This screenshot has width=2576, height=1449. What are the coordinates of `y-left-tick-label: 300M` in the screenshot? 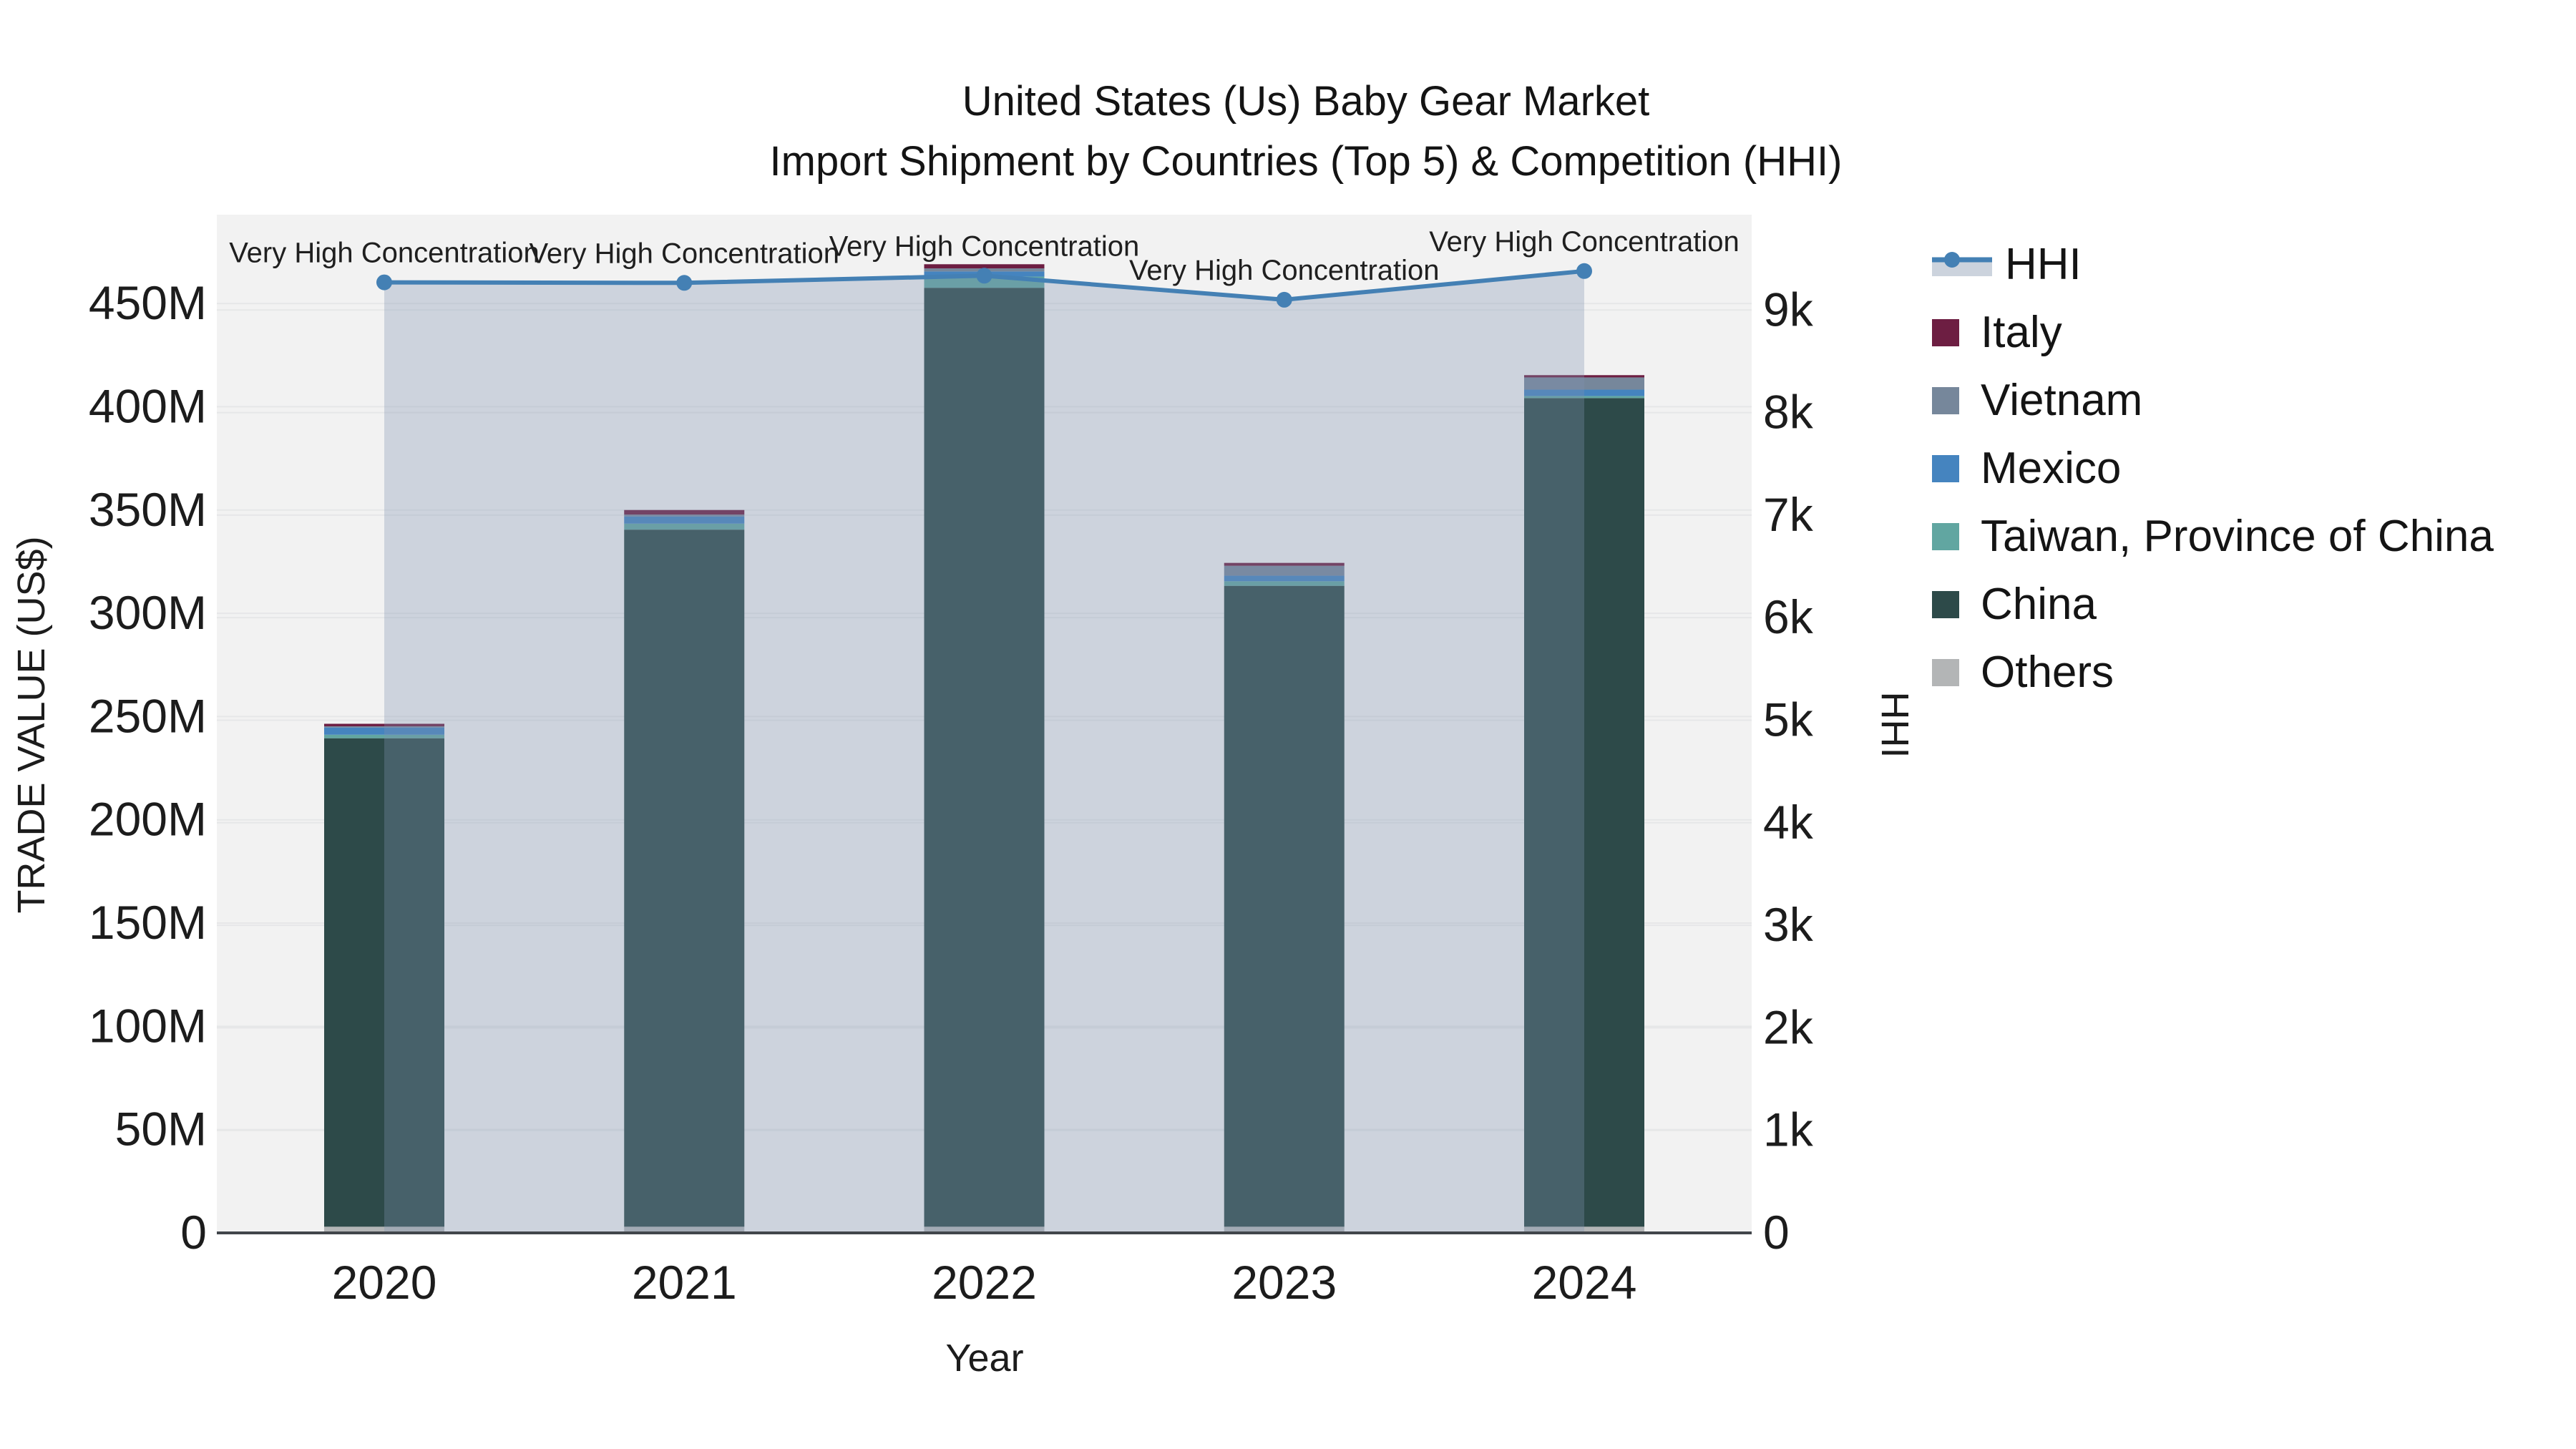 It's located at (148, 612).